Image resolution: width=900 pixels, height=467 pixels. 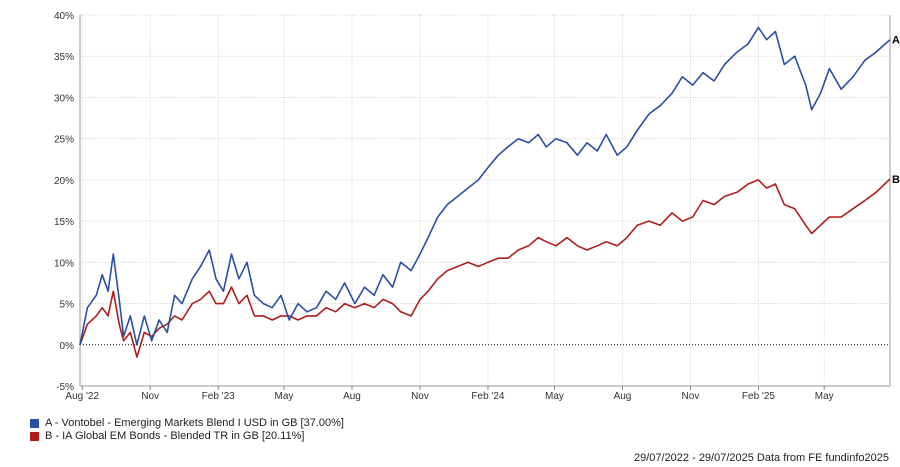 What do you see at coordinates (758, 396) in the screenshot?
I see `x-tick-label: Feb '25` at bounding box center [758, 396].